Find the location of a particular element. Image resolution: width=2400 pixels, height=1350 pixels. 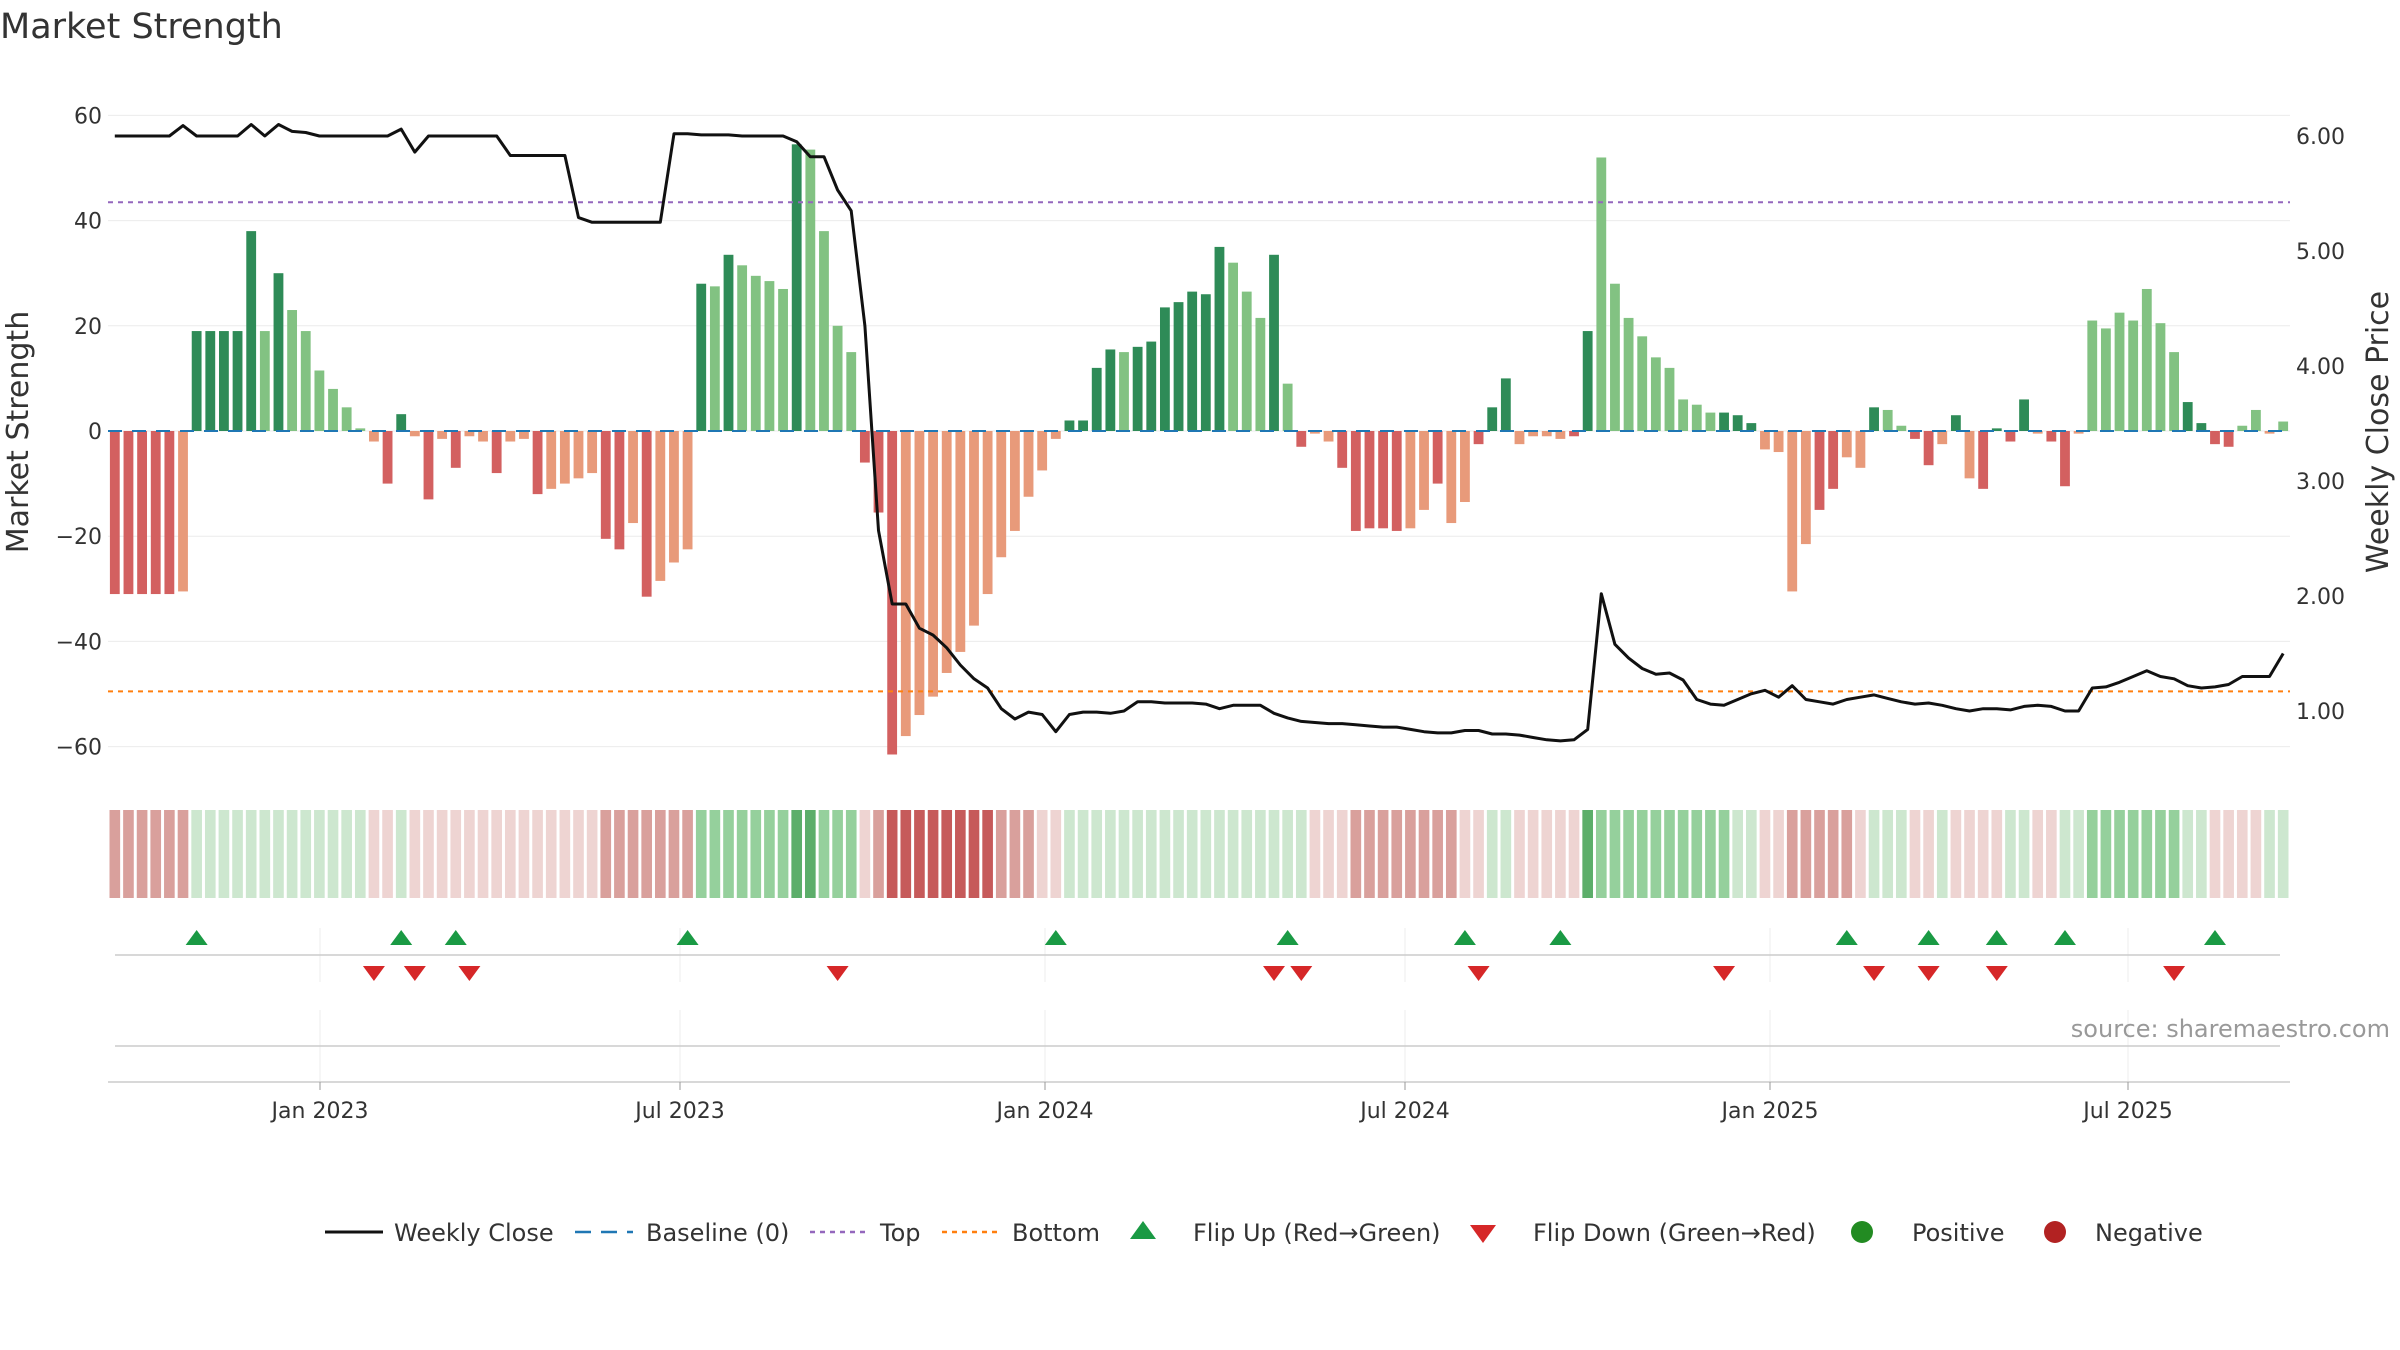

y2-tick-label: 3.00 is located at coordinates (2320, 482).